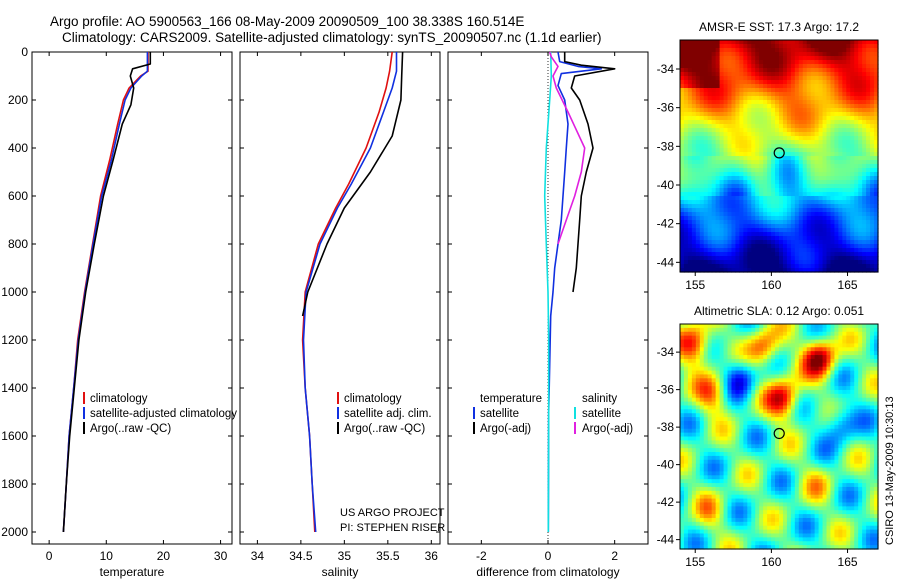  What do you see at coordinates (107, 556) in the screenshot?
I see `temperature-xtick-label: 10` at bounding box center [107, 556].